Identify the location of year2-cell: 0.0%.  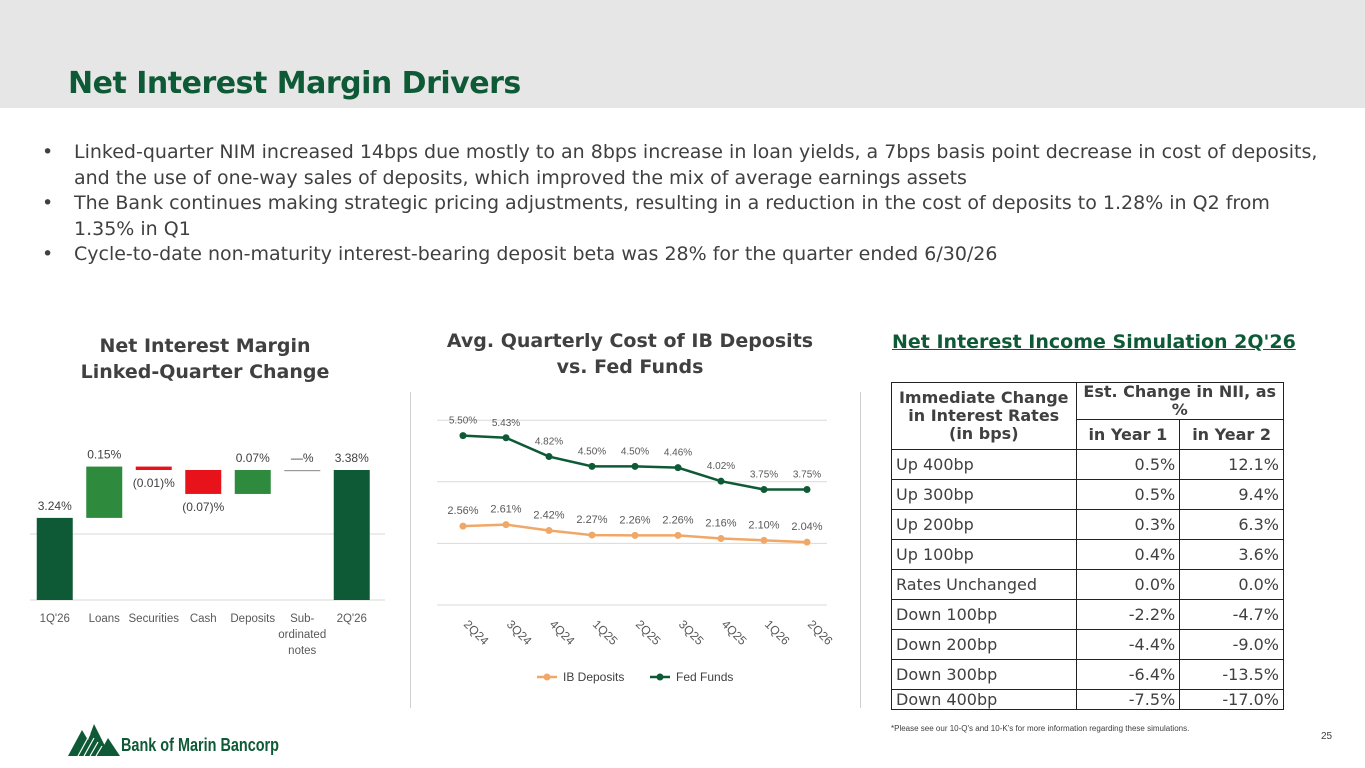
(1231, 584).